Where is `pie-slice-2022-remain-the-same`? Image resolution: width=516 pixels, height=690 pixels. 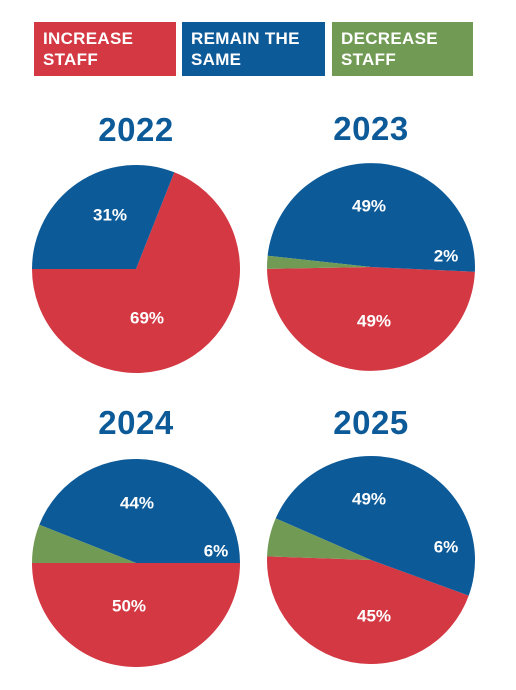
pie-slice-2022-remain-the-same is located at coordinates (103, 216).